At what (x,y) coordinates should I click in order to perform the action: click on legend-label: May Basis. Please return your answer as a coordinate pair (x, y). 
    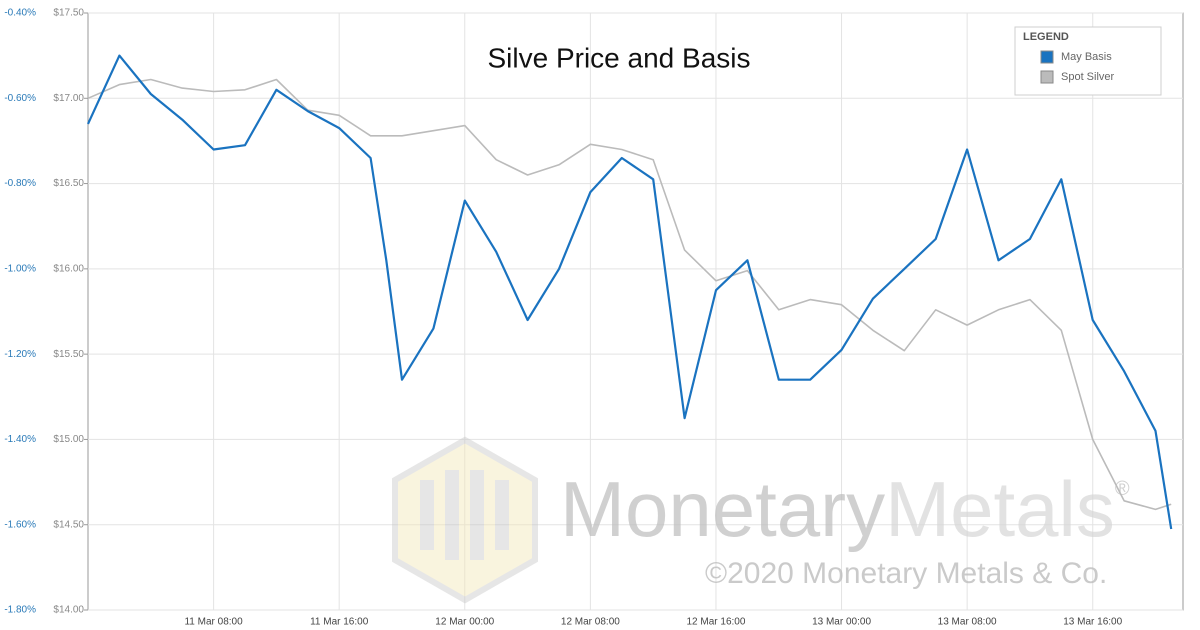
    Looking at the image, I should click on (1086, 57).